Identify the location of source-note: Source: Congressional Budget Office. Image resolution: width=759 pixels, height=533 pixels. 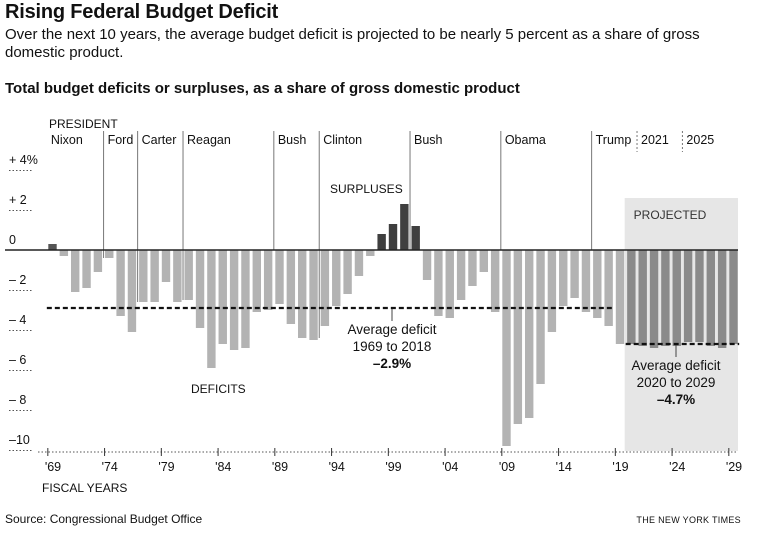
(104, 519).